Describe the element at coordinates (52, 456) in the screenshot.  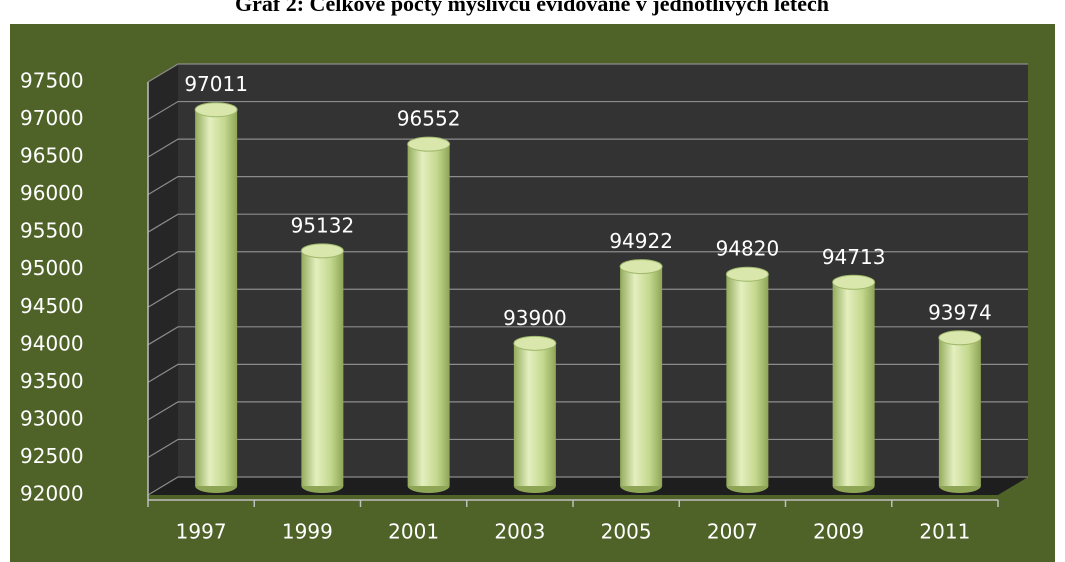
I see `y-tick-label: 92500` at that location.